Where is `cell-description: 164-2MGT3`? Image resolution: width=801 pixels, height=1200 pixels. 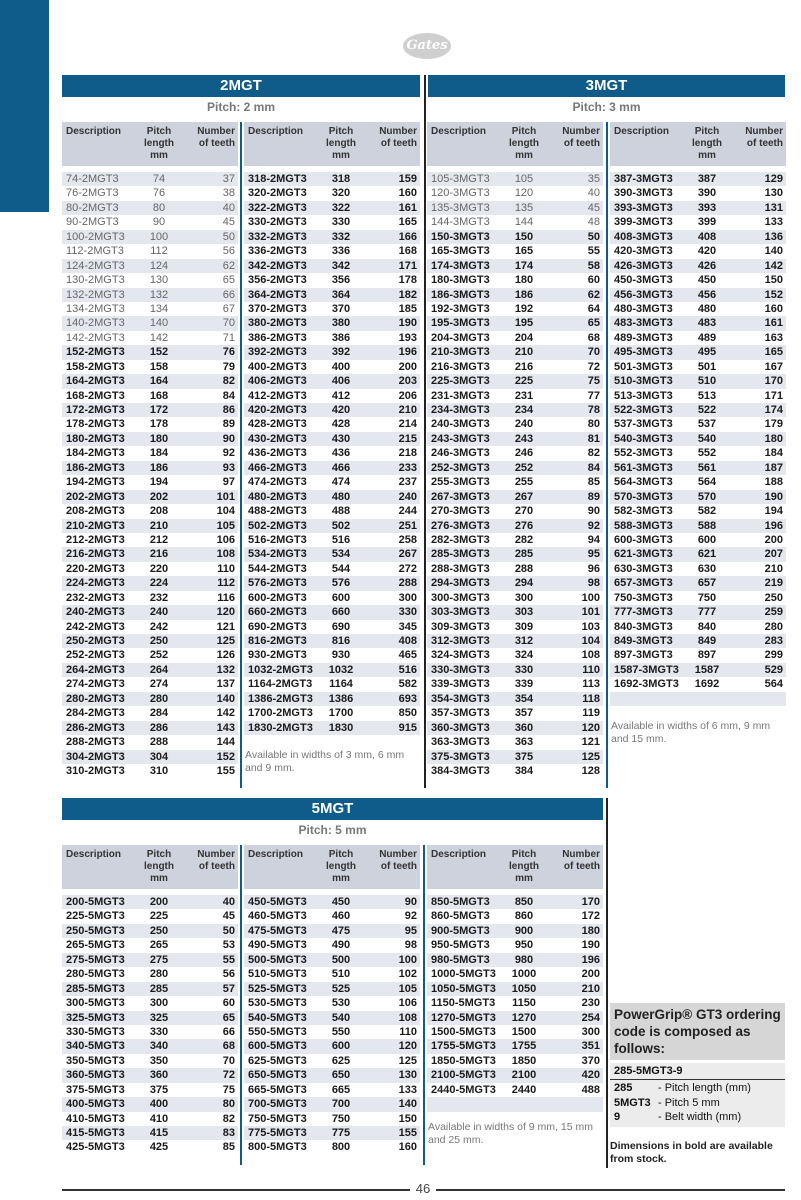
cell-description: 164-2MGT3 is located at coordinates (95, 381).